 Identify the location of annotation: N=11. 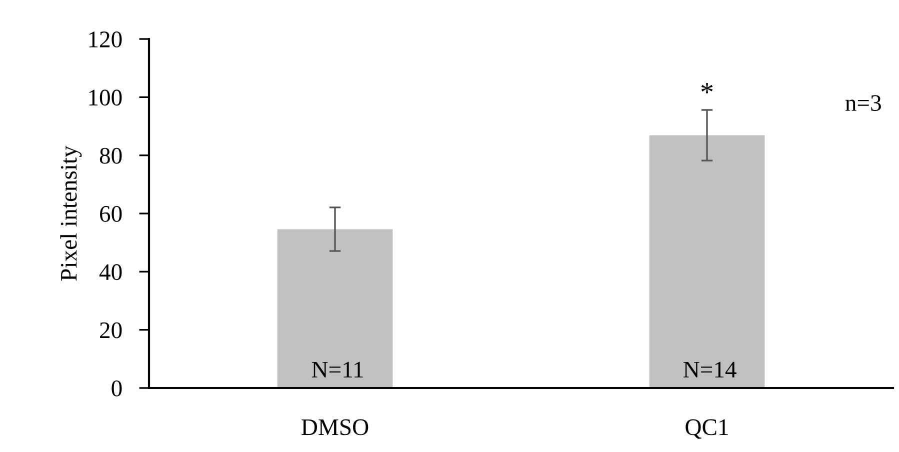
(337, 370).